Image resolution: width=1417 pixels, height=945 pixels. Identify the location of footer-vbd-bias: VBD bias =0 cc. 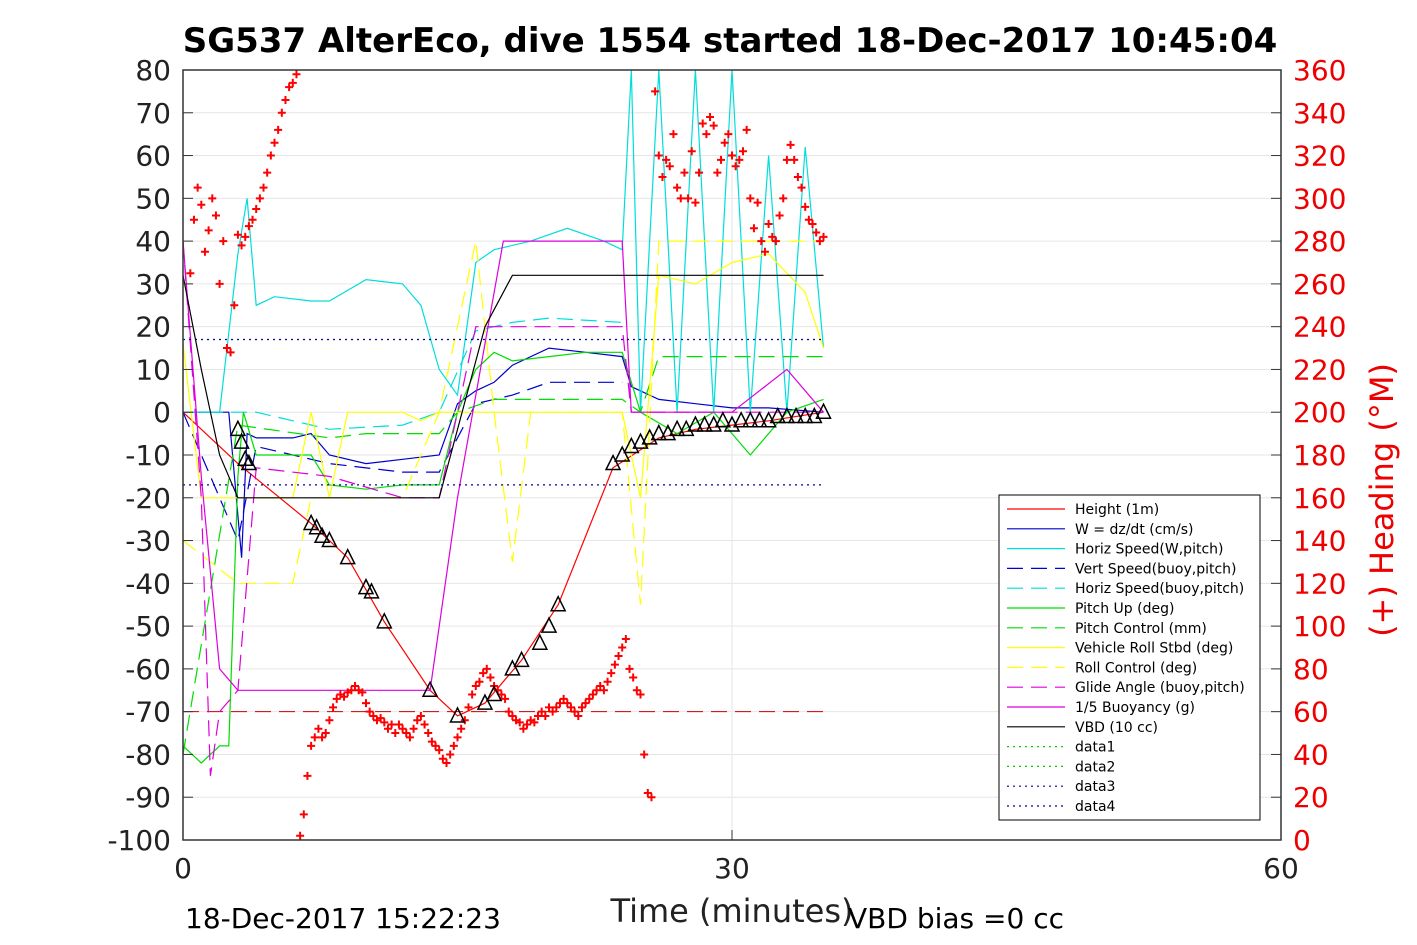
(956, 918).